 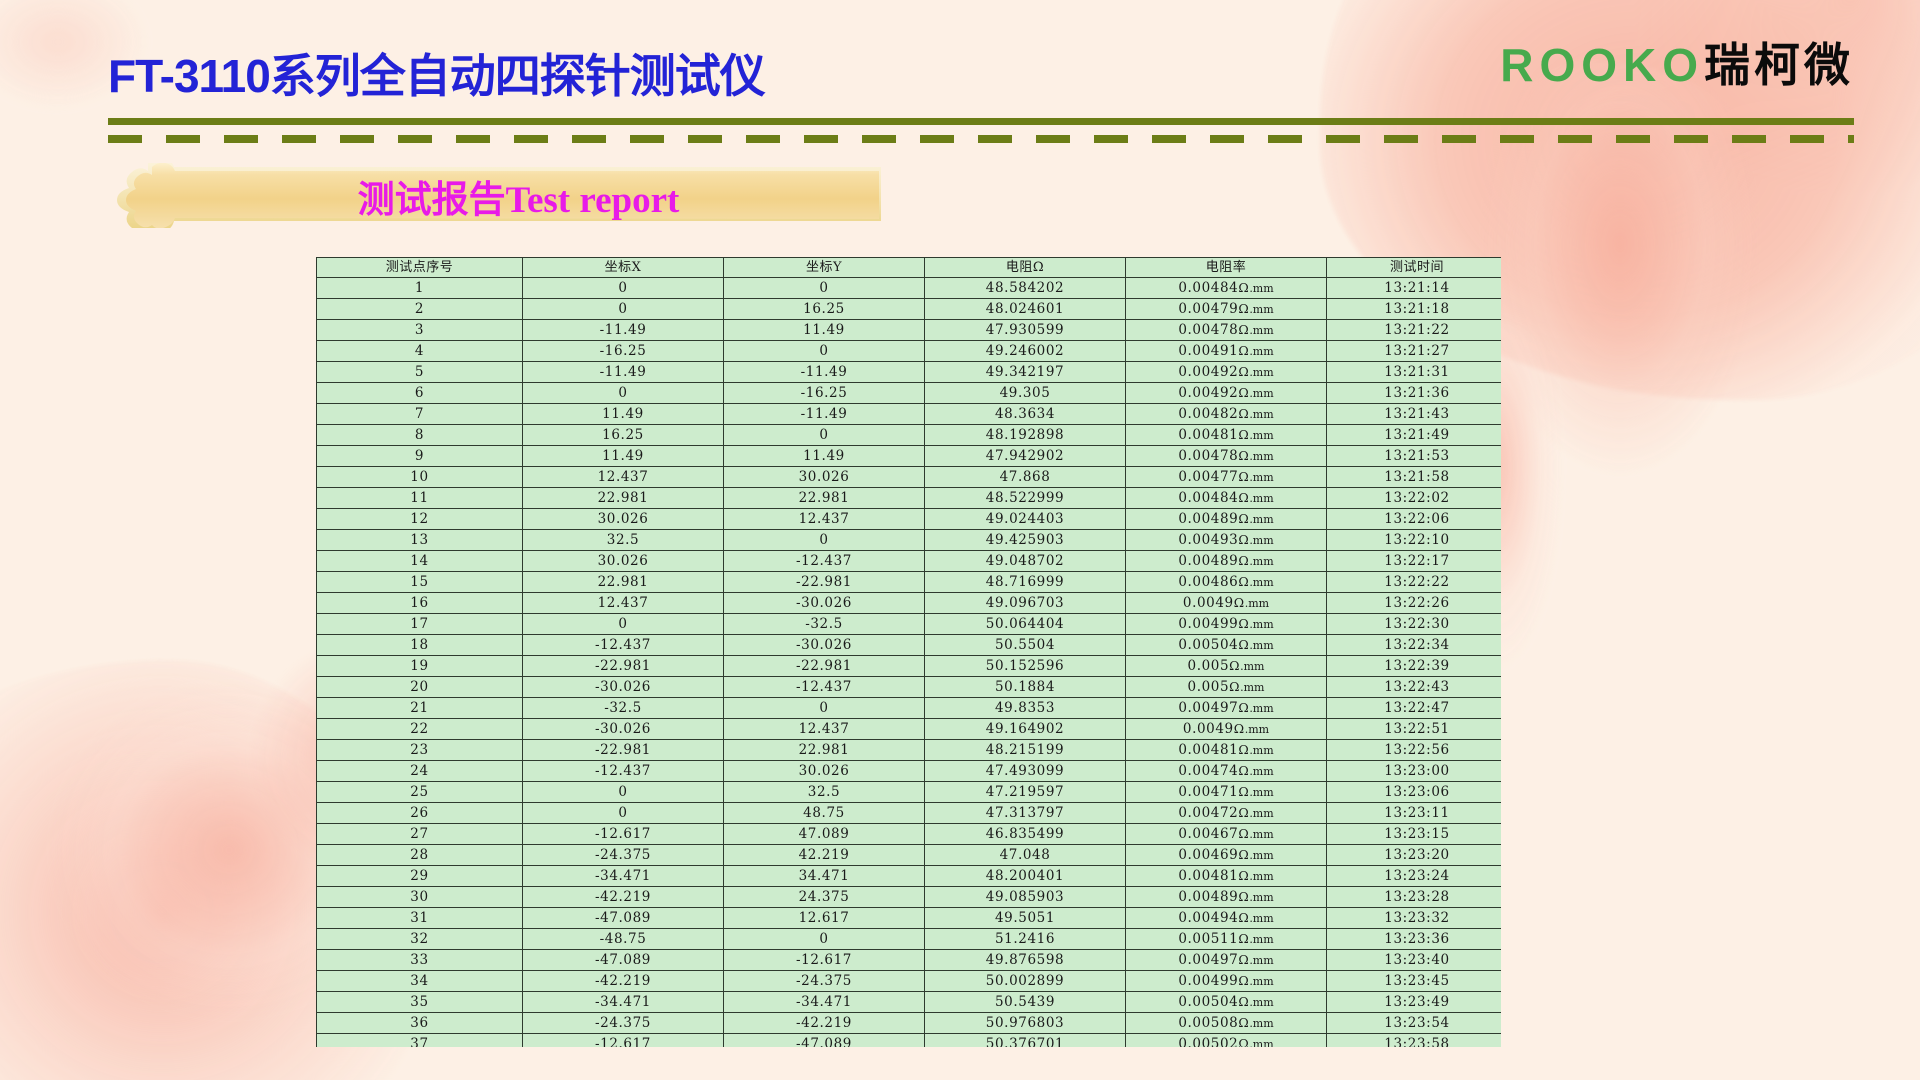 I want to click on table-row: 1 0 0 48.584202 0.00484Ω.mm 13:21:14, so click(x=908, y=288).